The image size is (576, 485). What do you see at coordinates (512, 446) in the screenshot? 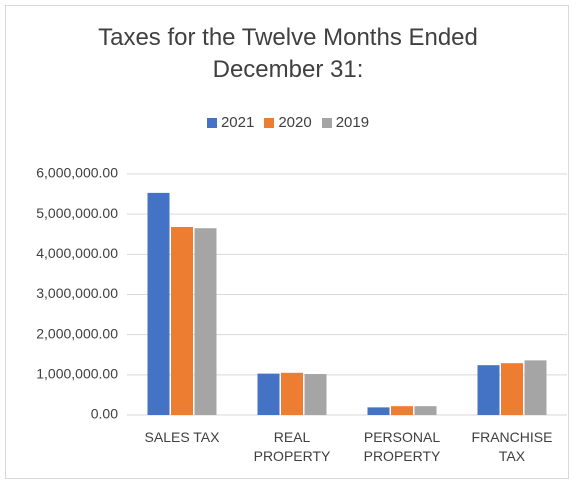
I see `x-tick-label: FRANCHISE TAX` at bounding box center [512, 446].